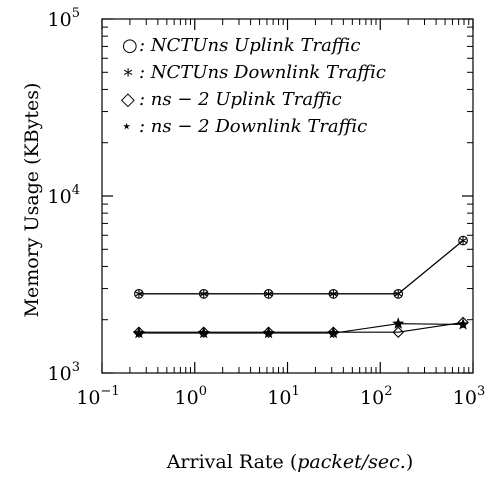 This screenshot has height=479, width=492. Describe the element at coordinates (388, 391) in the screenshot. I see `x-tick-exponent: 2` at that location.